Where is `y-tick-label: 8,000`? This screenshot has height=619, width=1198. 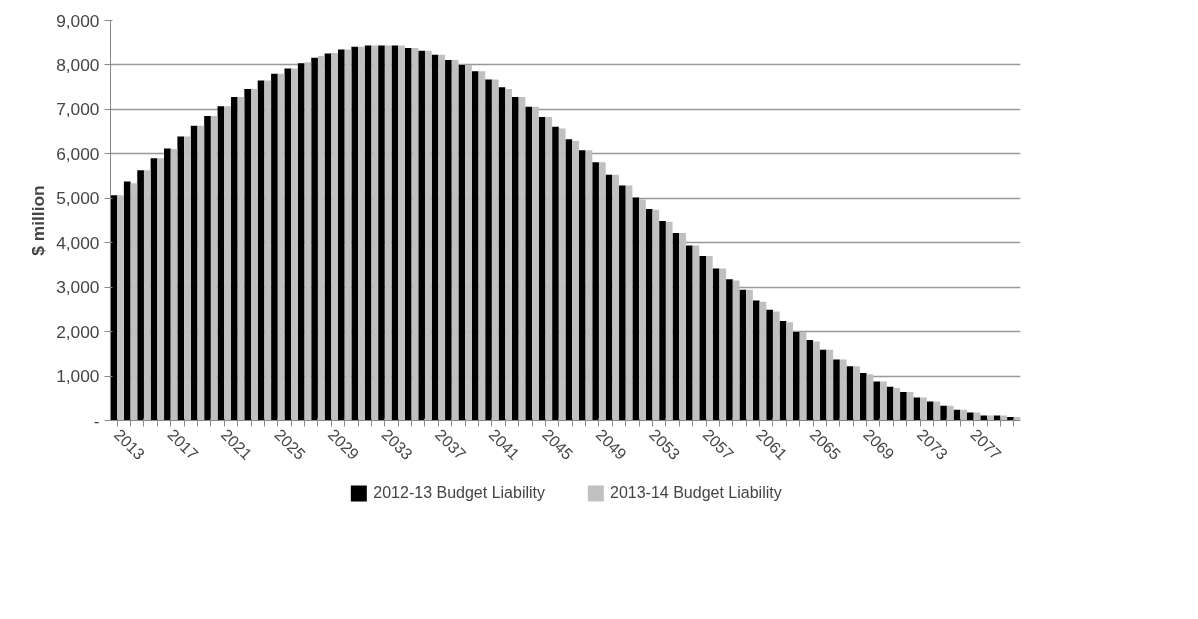
y-tick-label: 8,000 is located at coordinates (78, 64).